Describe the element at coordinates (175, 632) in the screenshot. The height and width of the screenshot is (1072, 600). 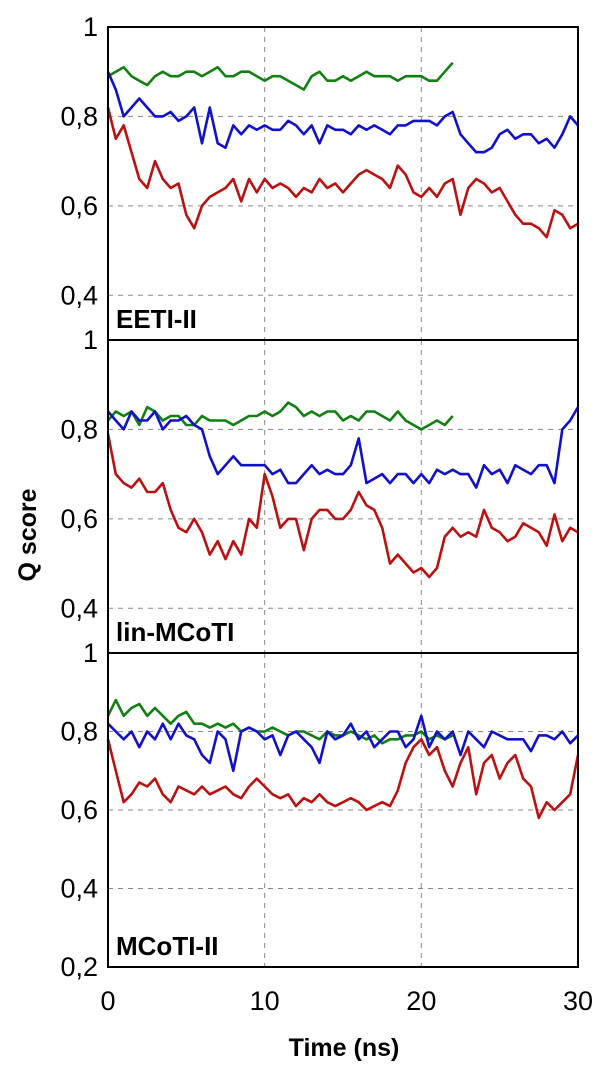
I see `panel-label: lin-MCoTI` at that location.